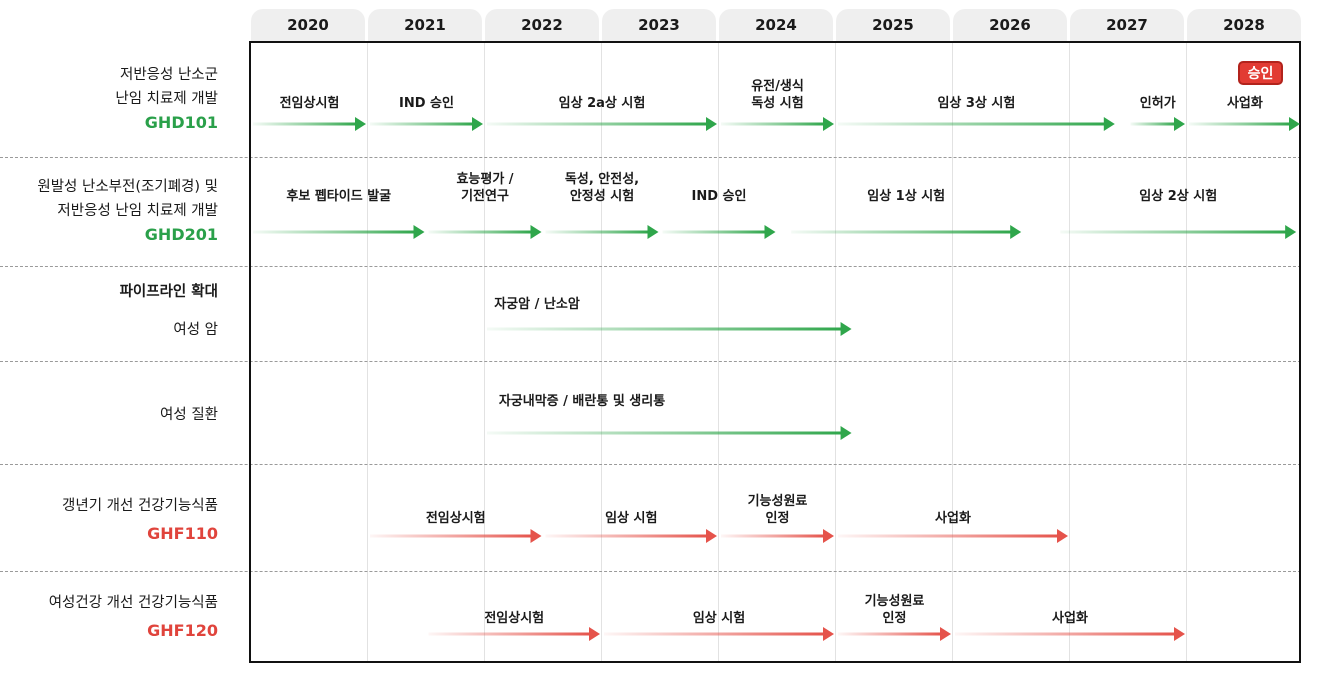 The image size is (1323, 673). What do you see at coordinates (1260, 73) in the screenshot?
I see `approval-badge: 승인` at bounding box center [1260, 73].